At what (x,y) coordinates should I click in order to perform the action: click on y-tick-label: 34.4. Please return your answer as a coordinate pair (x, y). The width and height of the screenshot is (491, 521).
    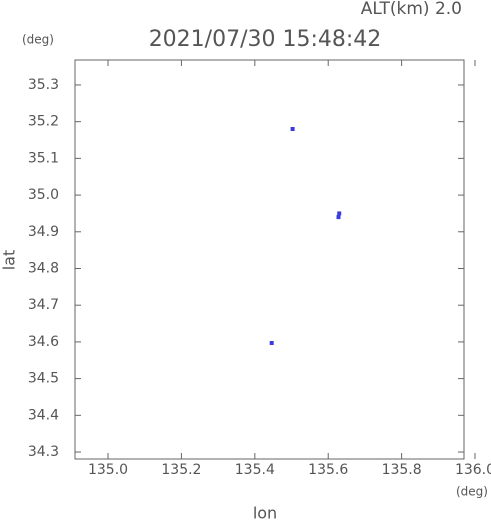
    Looking at the image, I should click on (43, 415).